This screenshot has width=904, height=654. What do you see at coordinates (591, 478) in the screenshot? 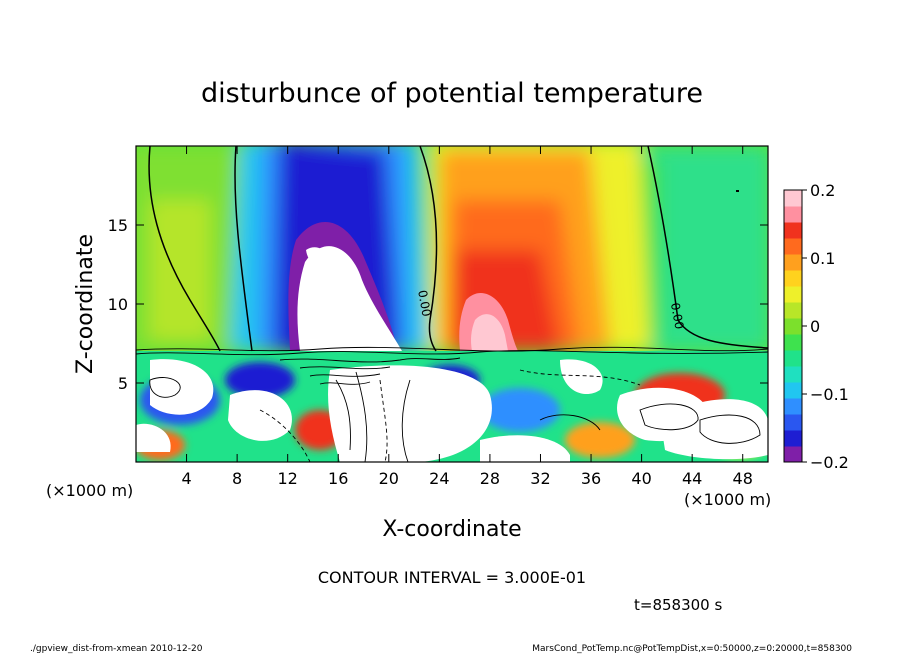
I see `x-tick-label: 36` at bounding box center [591, 478].